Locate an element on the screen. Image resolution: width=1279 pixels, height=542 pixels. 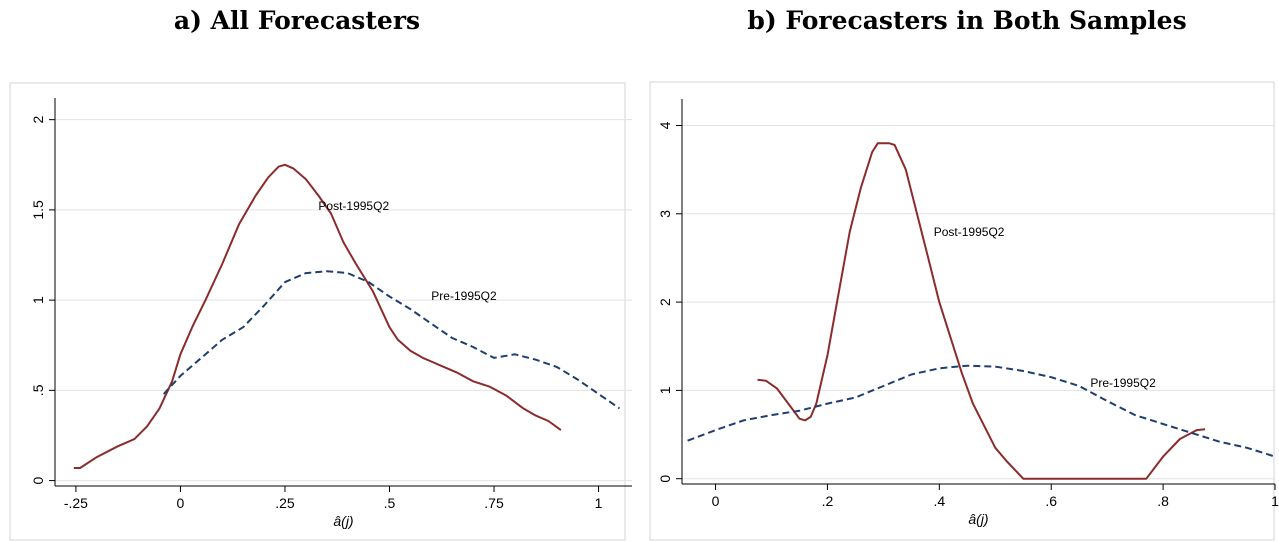
chart-b-x-axis-label: â(j) is located at coordinates (978, 519).